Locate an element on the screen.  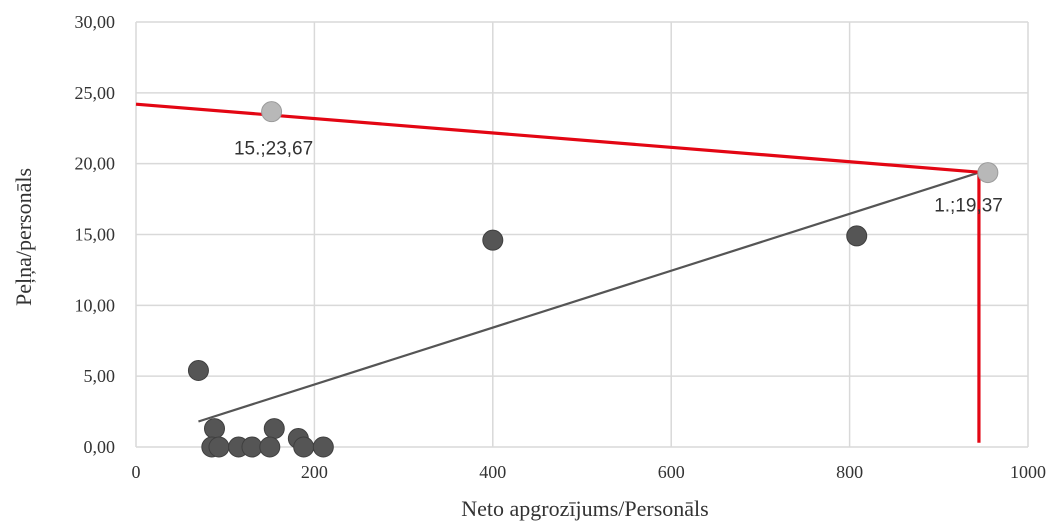
x-tick-label: 200 is located at coordinates (314, 472).